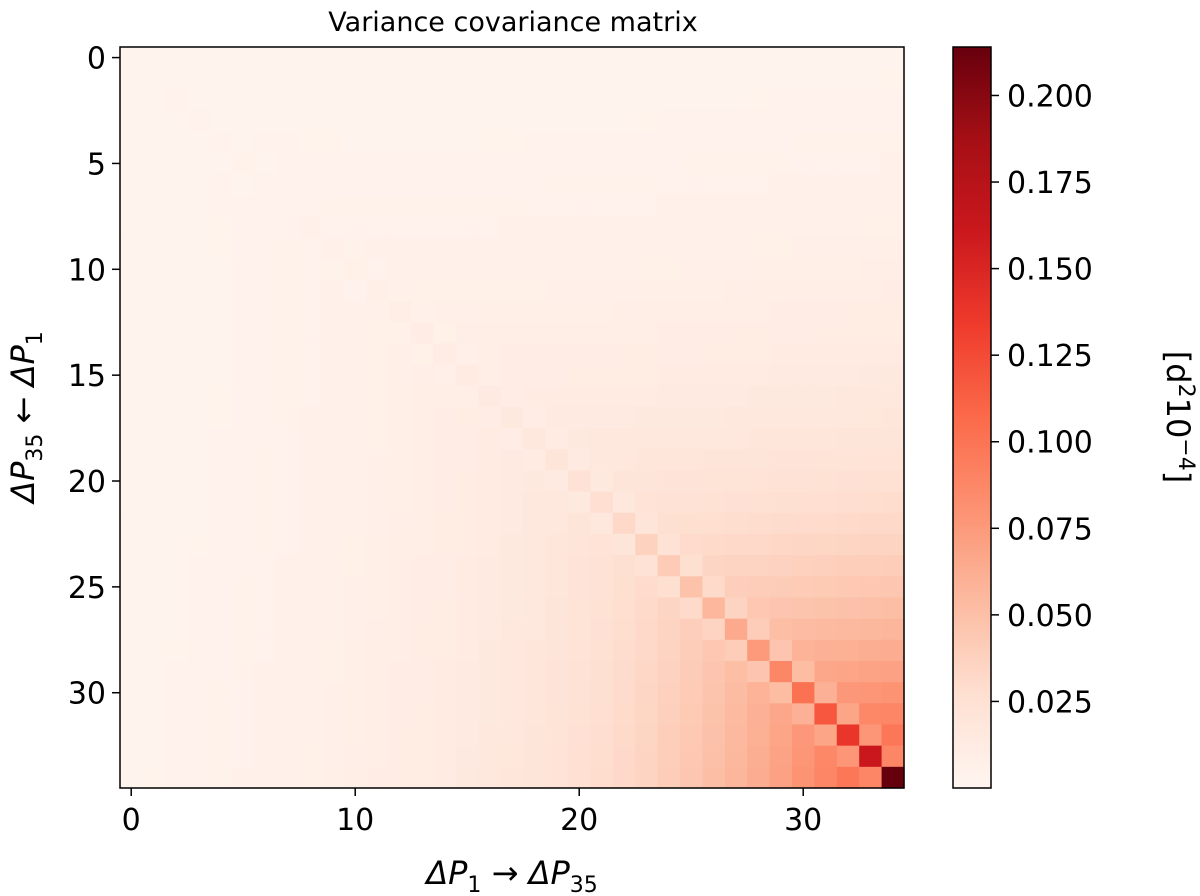  What do you see at coordinates (23, 367) in the screenshot?
I see `y-label-term-b: ΔP` at bounding box center [23, 367].